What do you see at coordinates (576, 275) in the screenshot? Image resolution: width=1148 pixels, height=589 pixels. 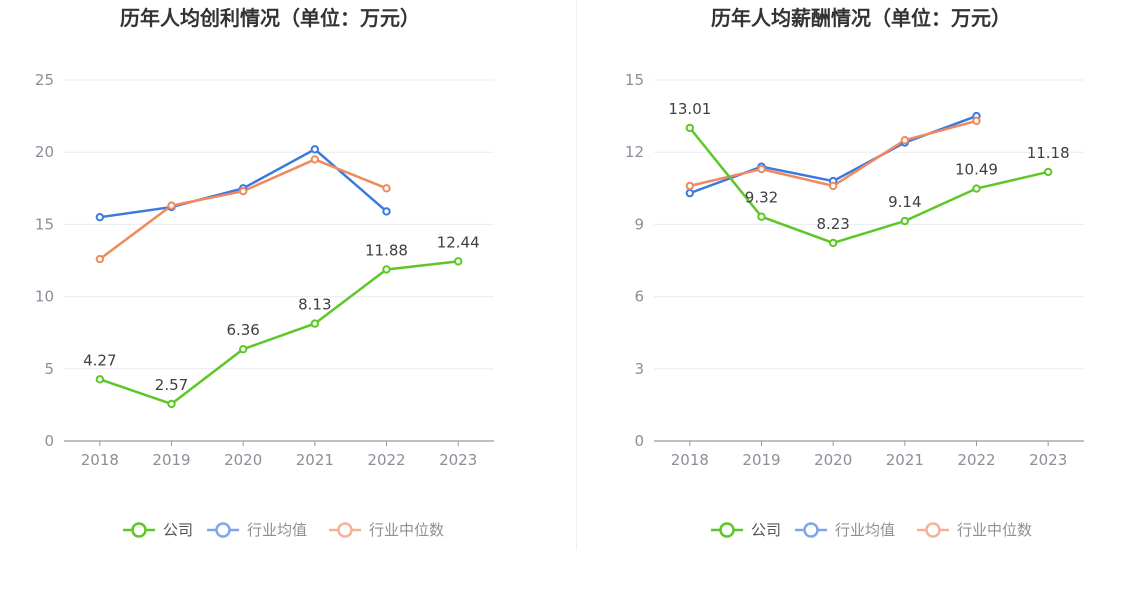 I see `panel-divider` at bounding box center [576, 275].